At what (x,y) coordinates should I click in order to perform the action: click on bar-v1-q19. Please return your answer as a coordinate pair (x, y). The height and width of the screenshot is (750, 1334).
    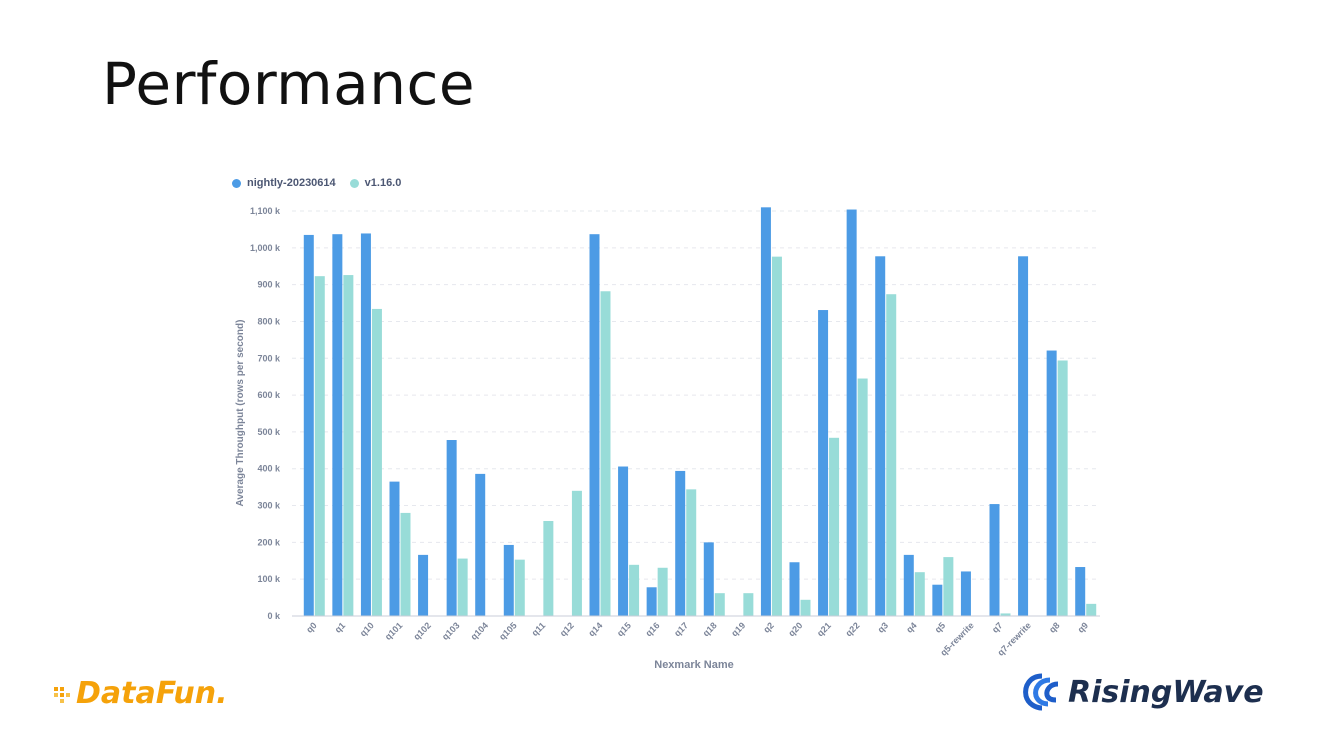
    Looking at the image, I should click on (748, 604).